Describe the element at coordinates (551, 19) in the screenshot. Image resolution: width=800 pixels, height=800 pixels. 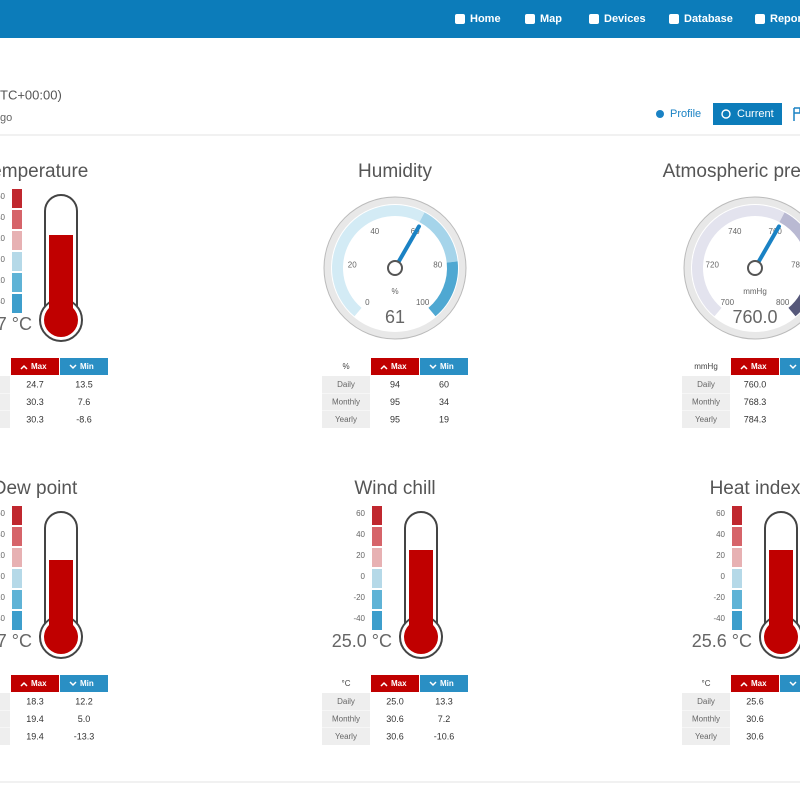
I see `nav-item: Map` at that location.